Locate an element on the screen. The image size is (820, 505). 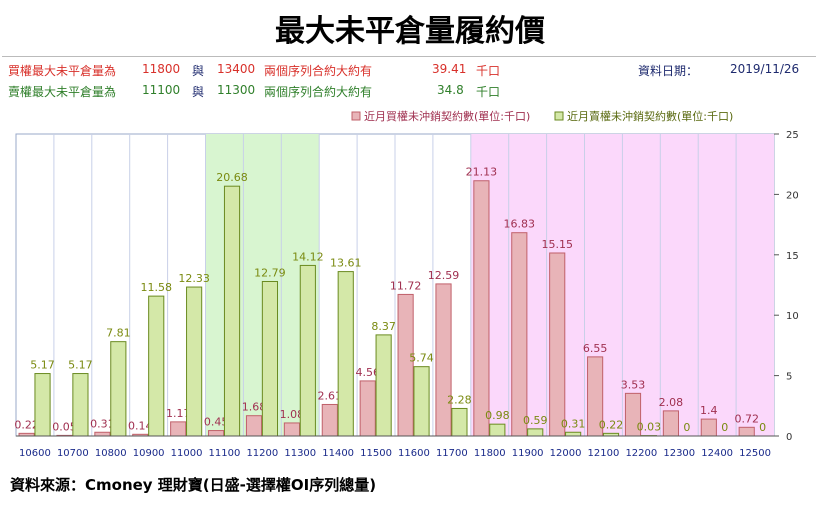
x-tick-label: 11400 is located at coordinates (338, 453).